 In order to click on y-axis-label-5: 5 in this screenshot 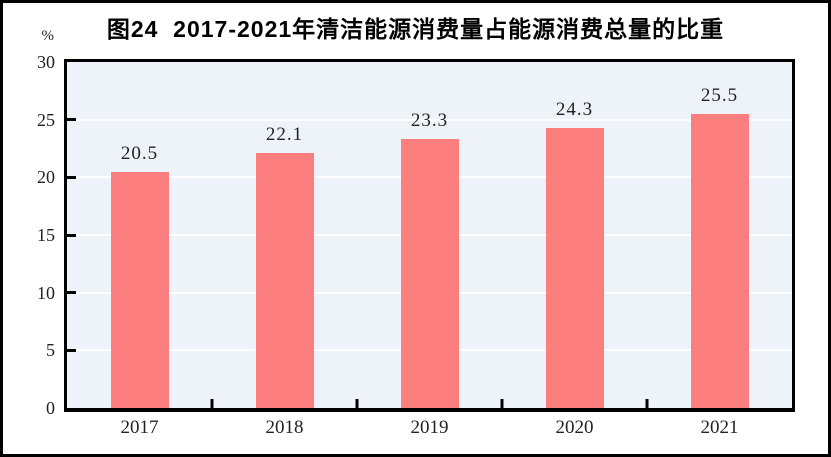, I will do `click(50, 350)`.